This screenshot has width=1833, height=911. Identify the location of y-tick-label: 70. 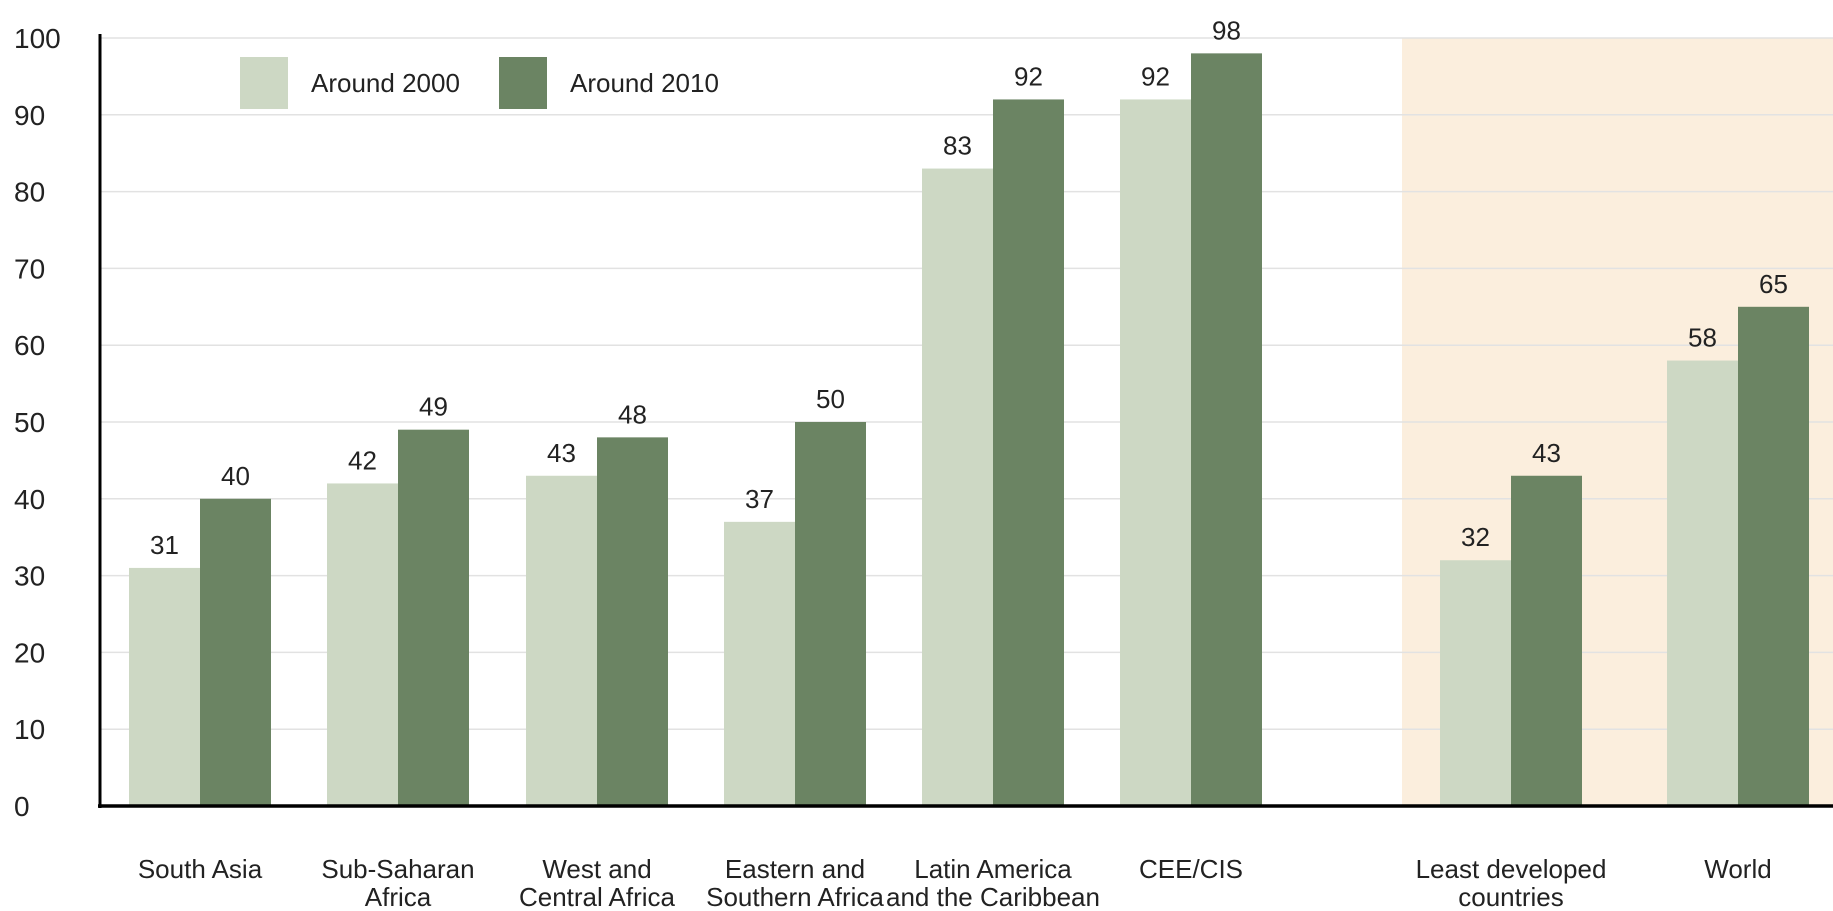
(29, 268).